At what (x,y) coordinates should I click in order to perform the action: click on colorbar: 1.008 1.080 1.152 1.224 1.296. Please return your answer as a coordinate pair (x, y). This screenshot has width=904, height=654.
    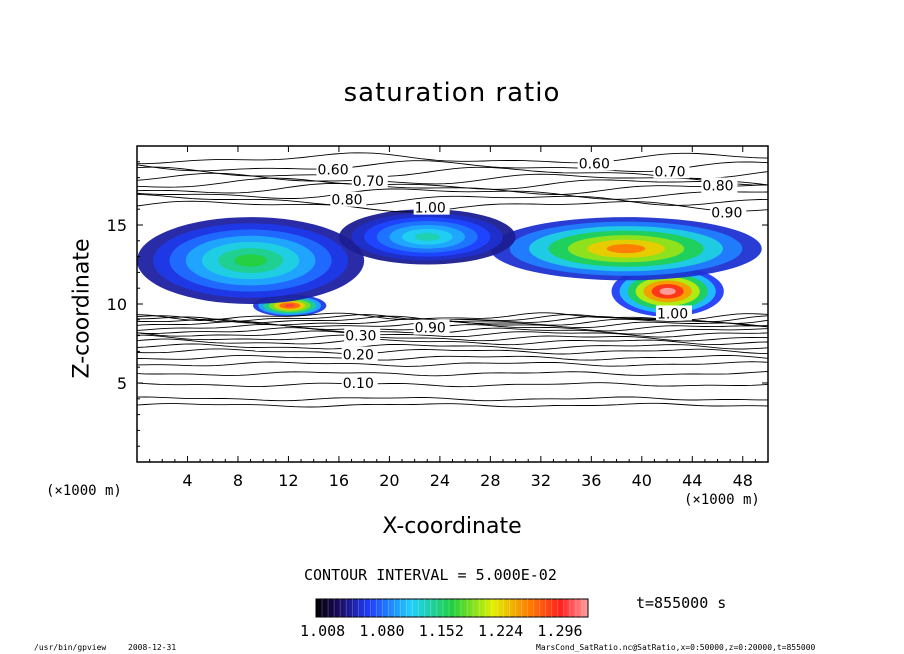
    Looking at the image, I should click on (444, 619).